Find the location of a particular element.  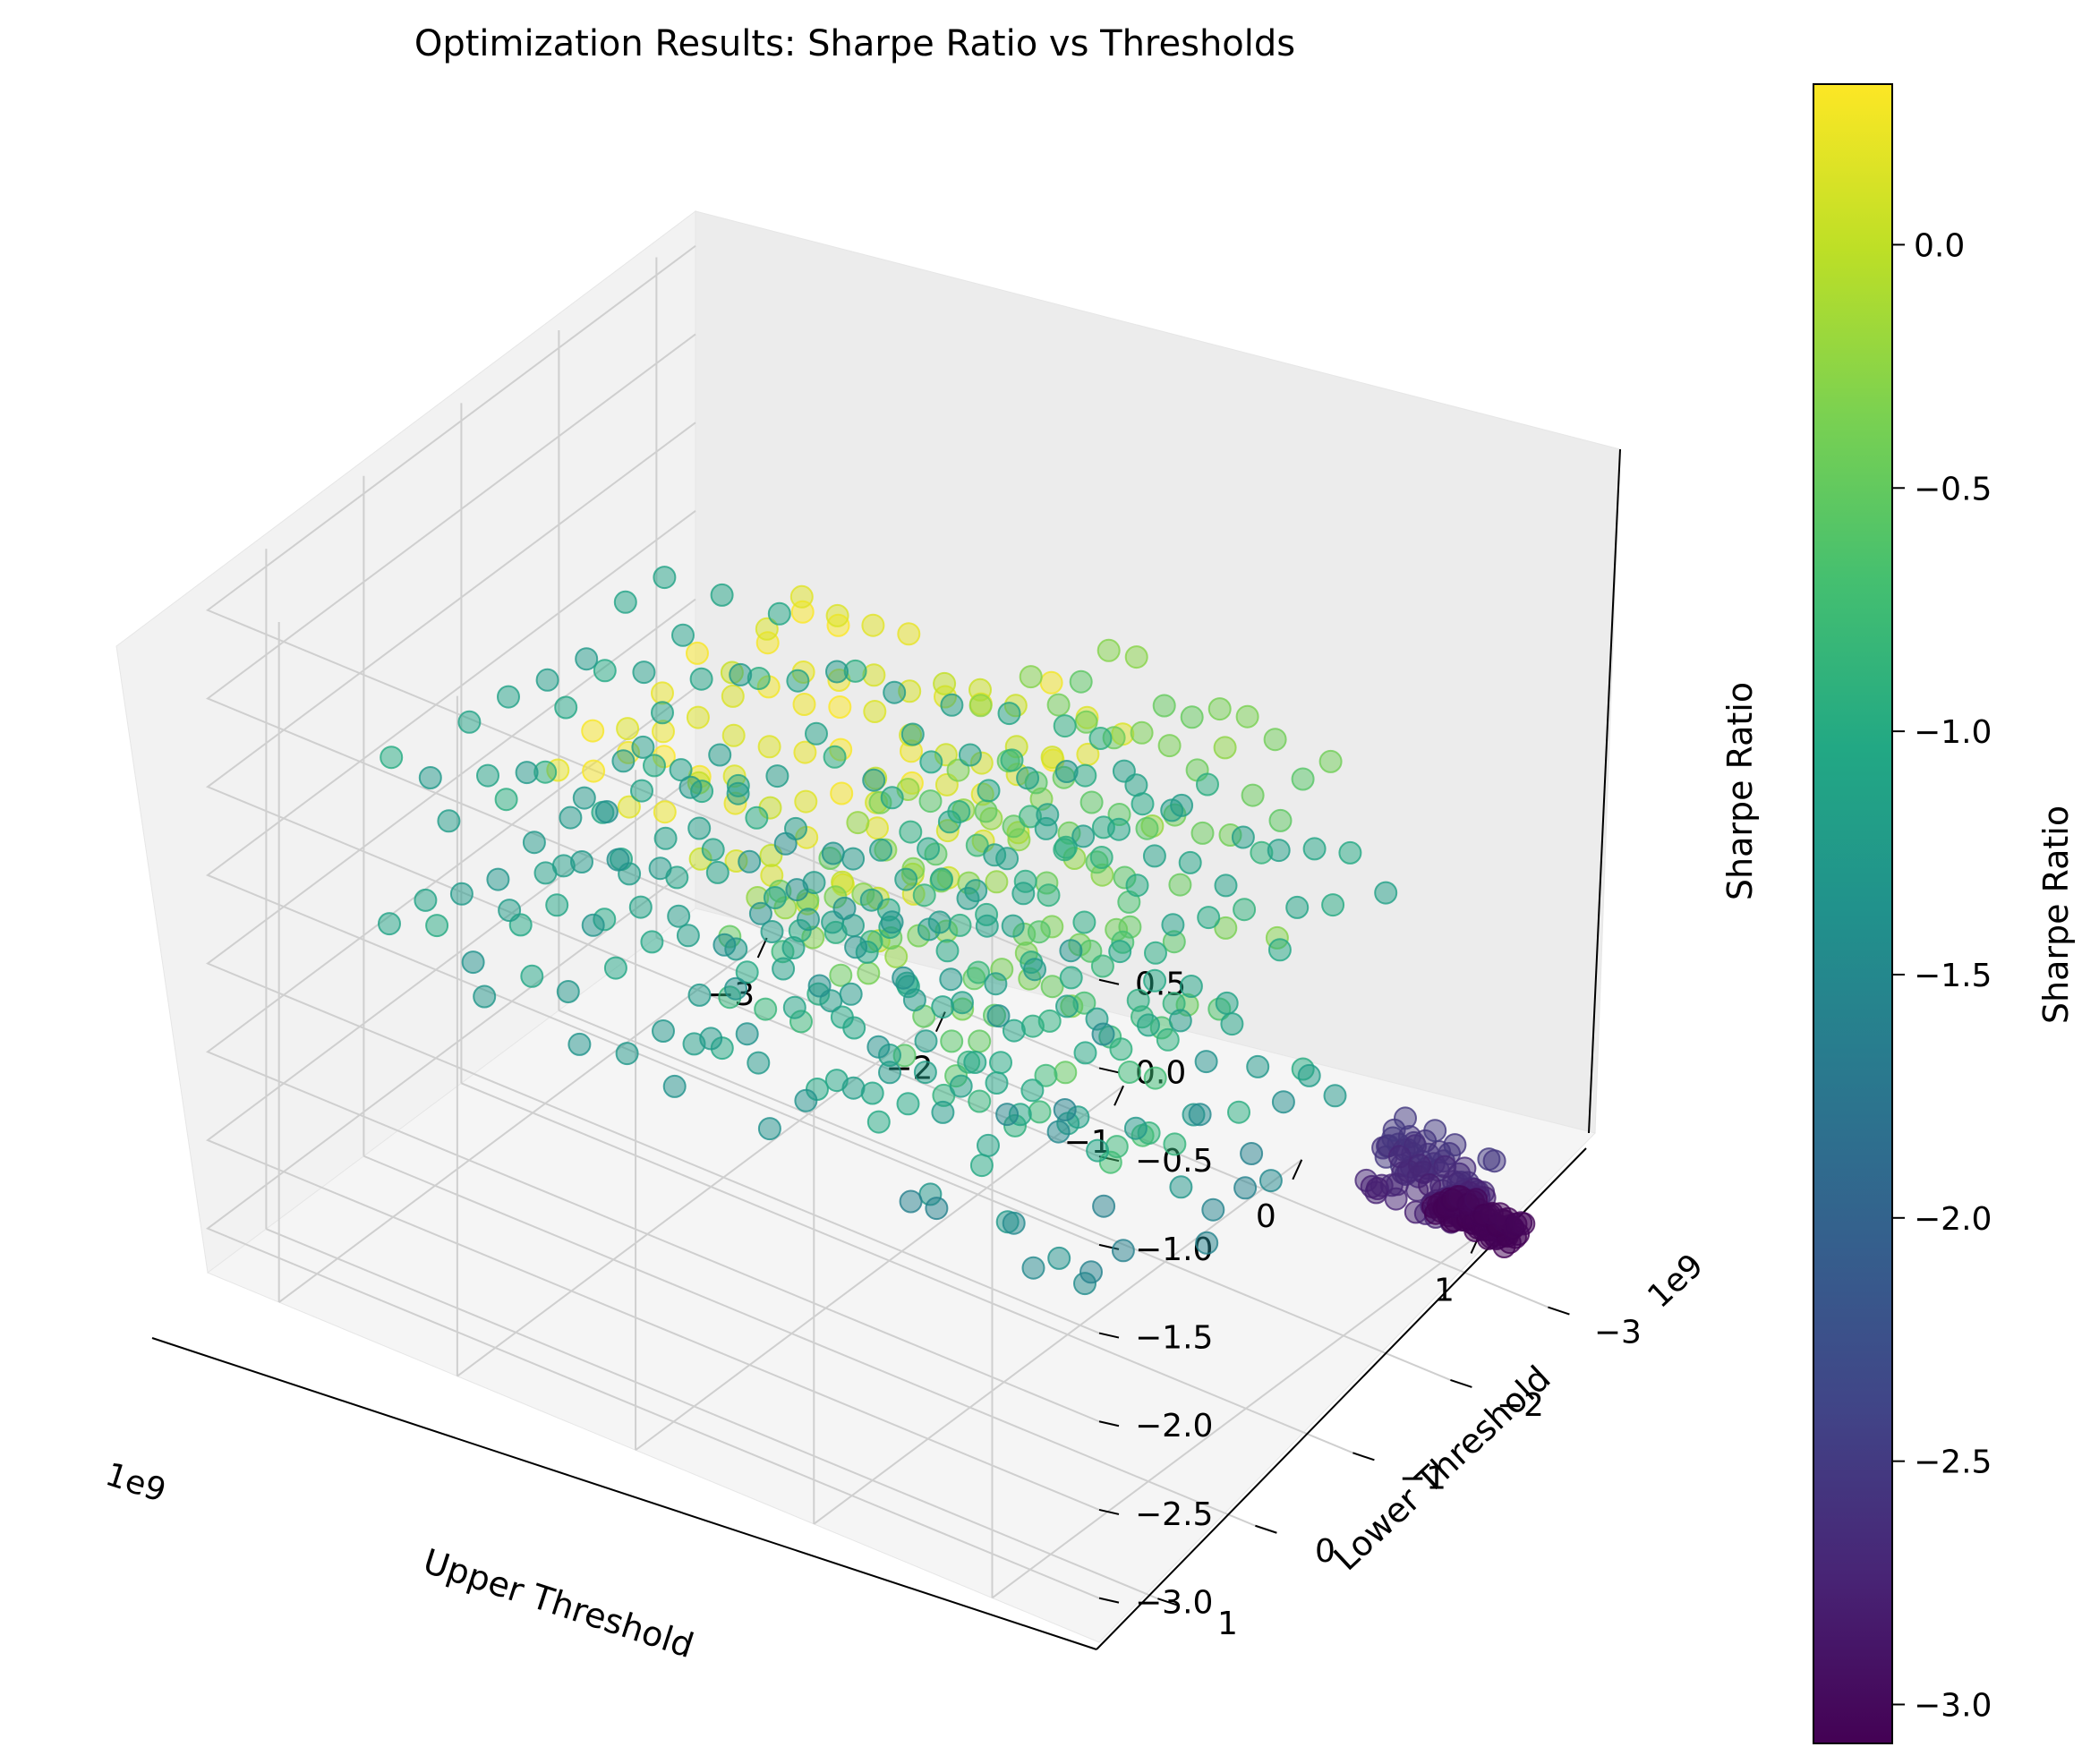

x-axis-line is located at coordinates (624, 1493).